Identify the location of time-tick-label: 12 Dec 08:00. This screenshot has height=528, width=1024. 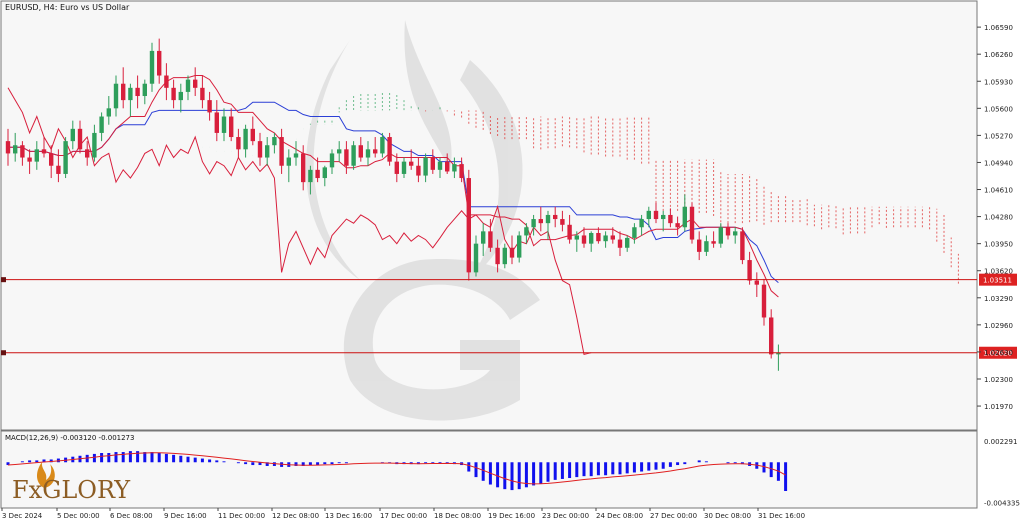
(295, 516).